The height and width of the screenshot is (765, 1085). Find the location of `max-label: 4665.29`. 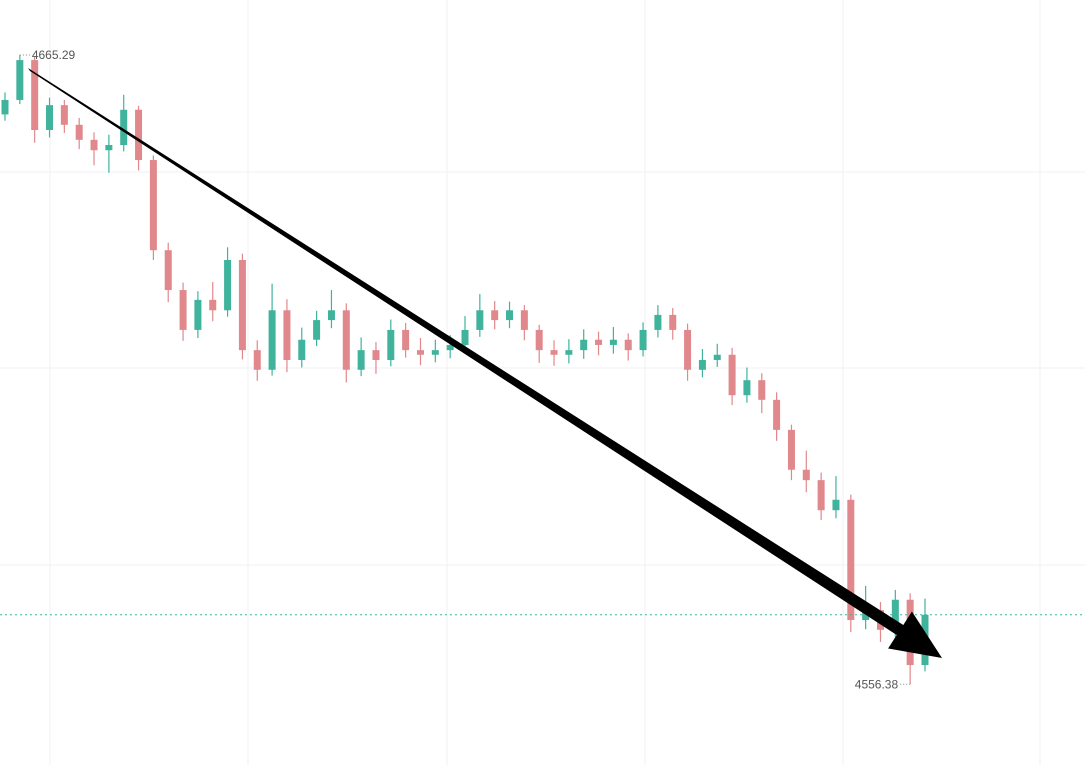

max-label: 4665.29 is located at coordinates (54, 55).